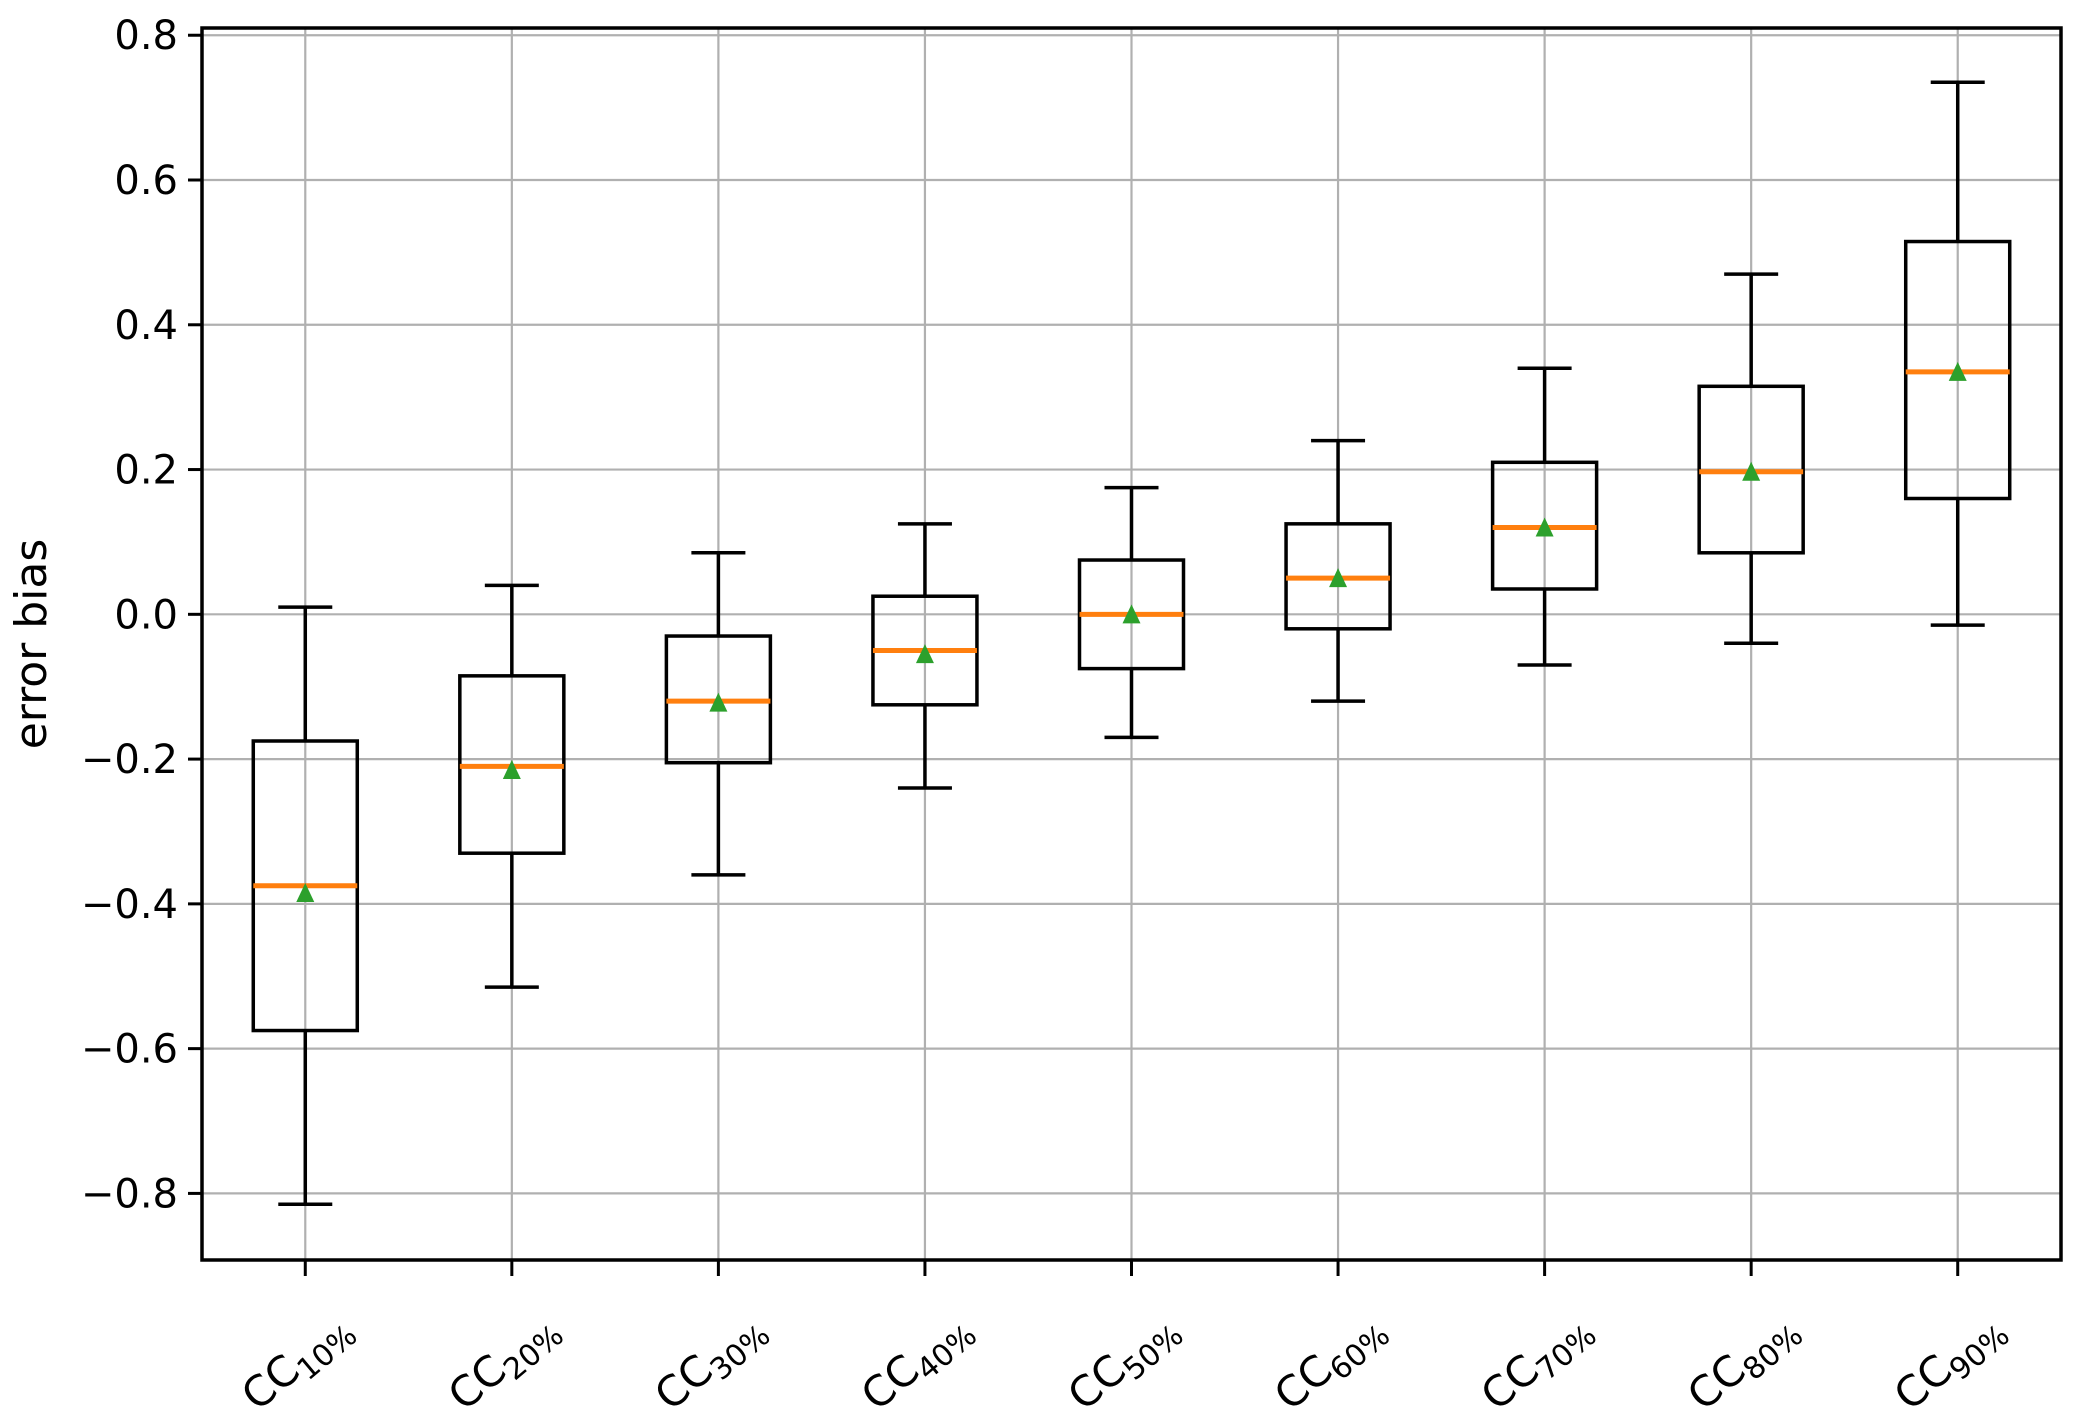 This screenshot has height=1428, width=2081. I want to click on boxplot-CC50%, so click(1131, 612).